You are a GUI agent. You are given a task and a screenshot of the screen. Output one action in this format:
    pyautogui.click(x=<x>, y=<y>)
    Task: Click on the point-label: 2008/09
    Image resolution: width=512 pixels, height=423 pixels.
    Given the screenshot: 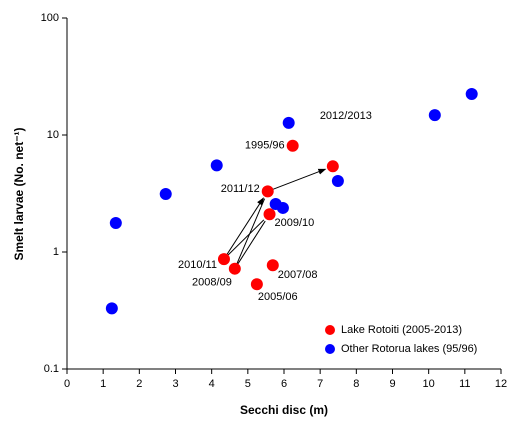 What is the action you would take?
    pyautogui.click(x=212, y=283)
    